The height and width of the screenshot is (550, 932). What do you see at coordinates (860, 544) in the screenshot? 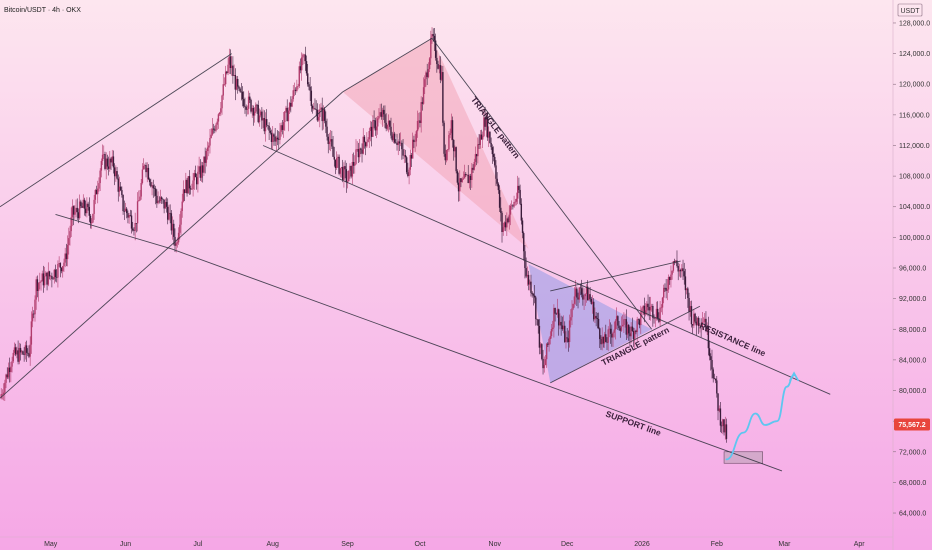
I see `x-tick-label: Apr` at bounding box center [860, 544].